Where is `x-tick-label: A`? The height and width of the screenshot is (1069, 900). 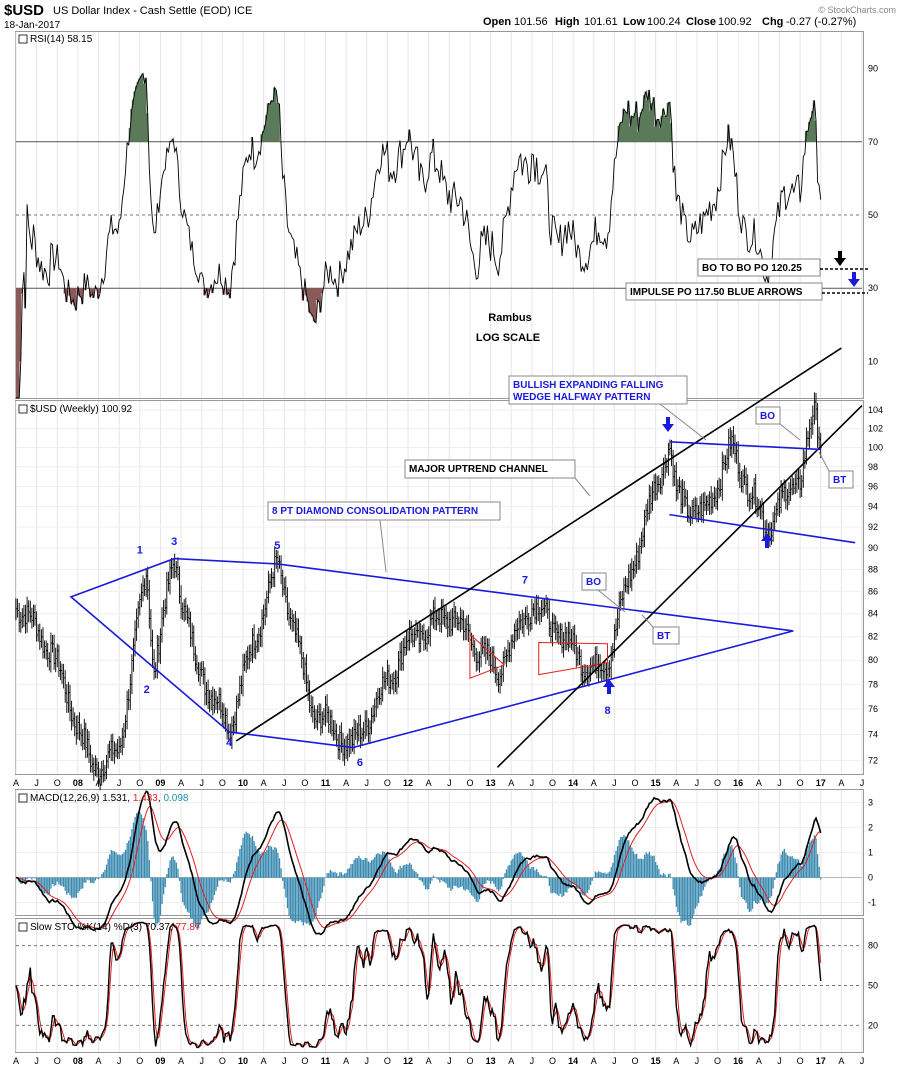 x-tick-label: A is located at coordinates (759, 1061).